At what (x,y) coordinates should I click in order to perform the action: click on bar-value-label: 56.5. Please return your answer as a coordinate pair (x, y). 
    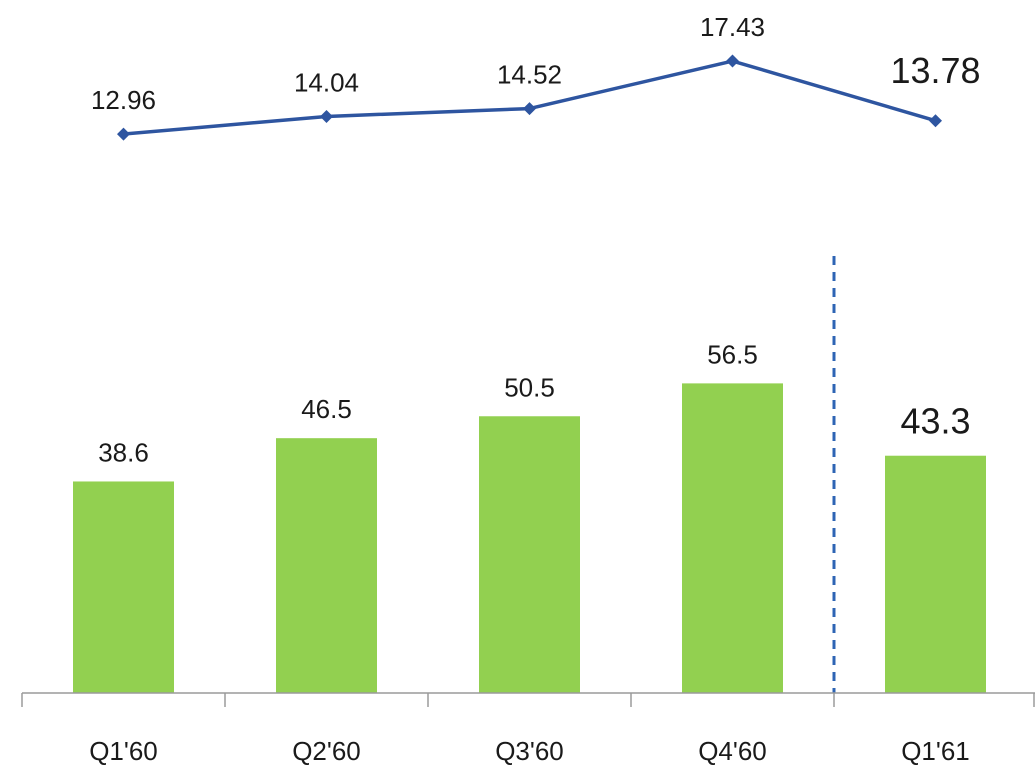
    Looking at the image, I should click on (732, 354).